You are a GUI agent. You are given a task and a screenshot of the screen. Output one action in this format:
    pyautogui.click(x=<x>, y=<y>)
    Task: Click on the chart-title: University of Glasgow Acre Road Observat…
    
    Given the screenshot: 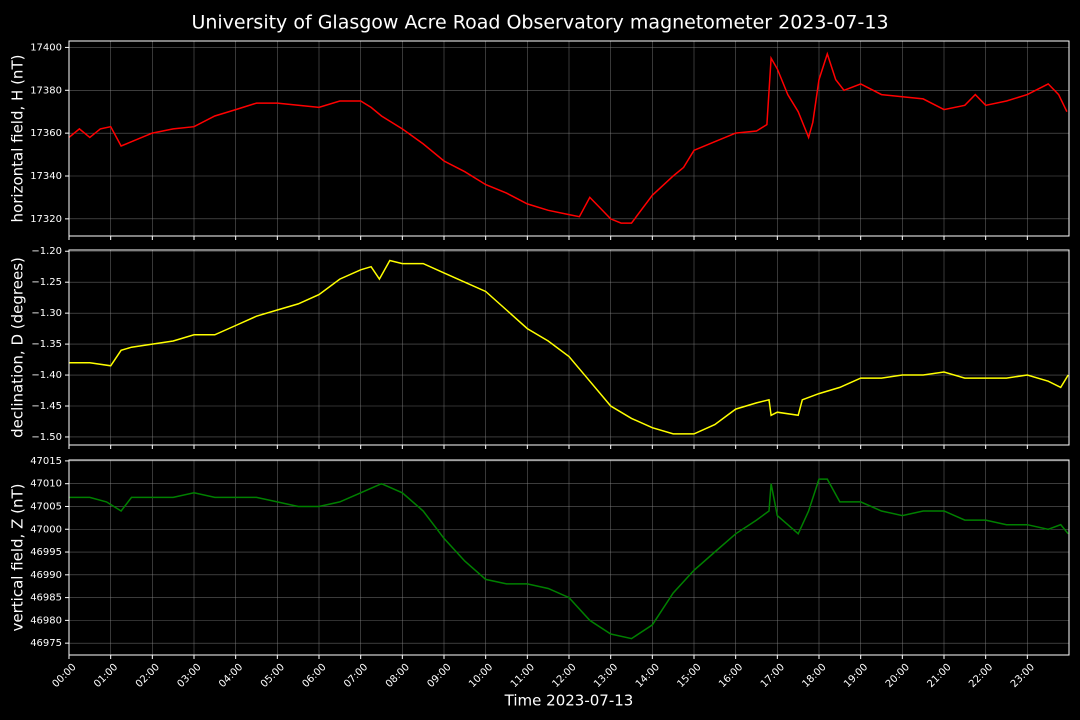 What is the action you would take?
    pyautogui.click(x=539, y=23)
    